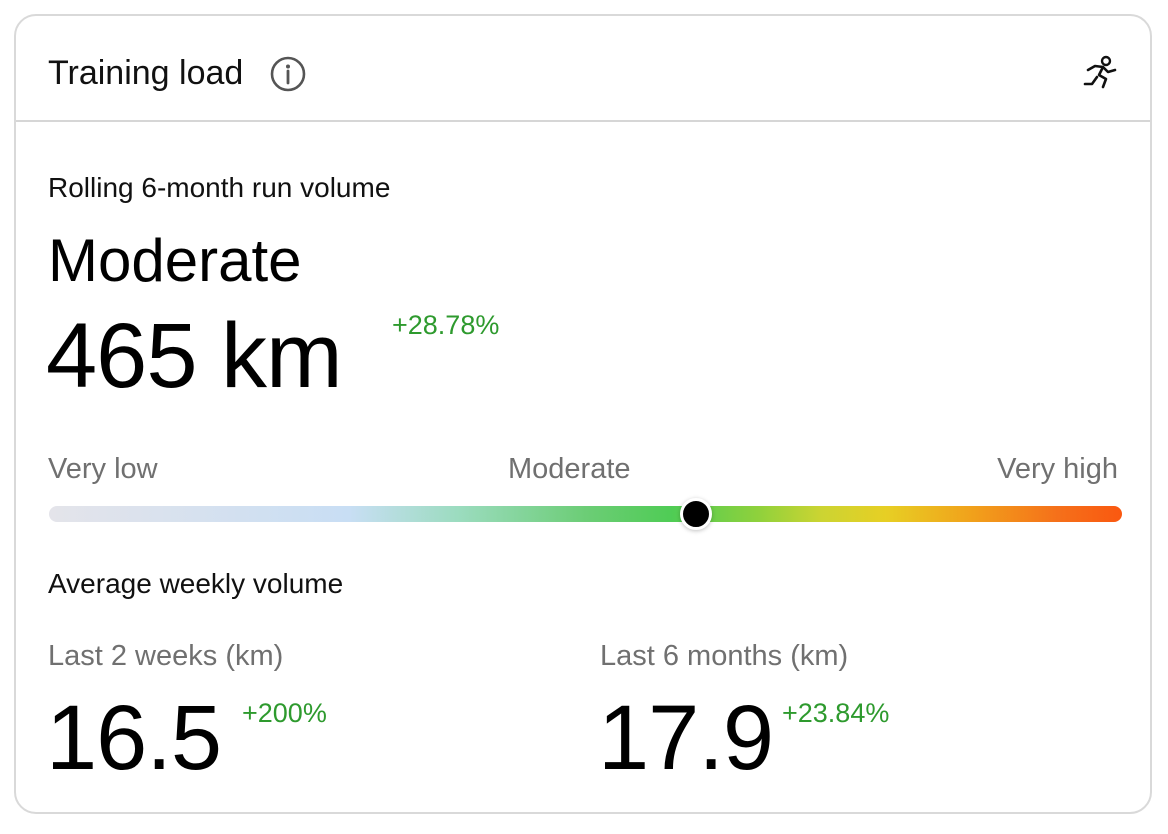 Image resolution: width=1168 pixels, height=834 pixels. What do you see at coordinates (1100, 72) in the screenshot?
I see `running-person-icon` at bounding box center [1100, 72].